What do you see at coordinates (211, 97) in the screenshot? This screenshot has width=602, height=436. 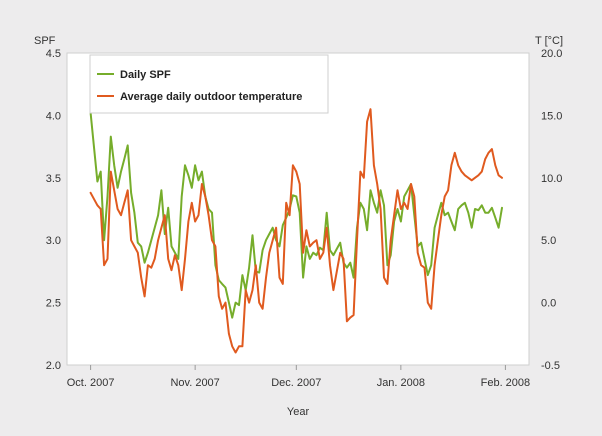 I see `legend-label-temperature: Average daily outdoor temperature` at bounding box center [211, 97].